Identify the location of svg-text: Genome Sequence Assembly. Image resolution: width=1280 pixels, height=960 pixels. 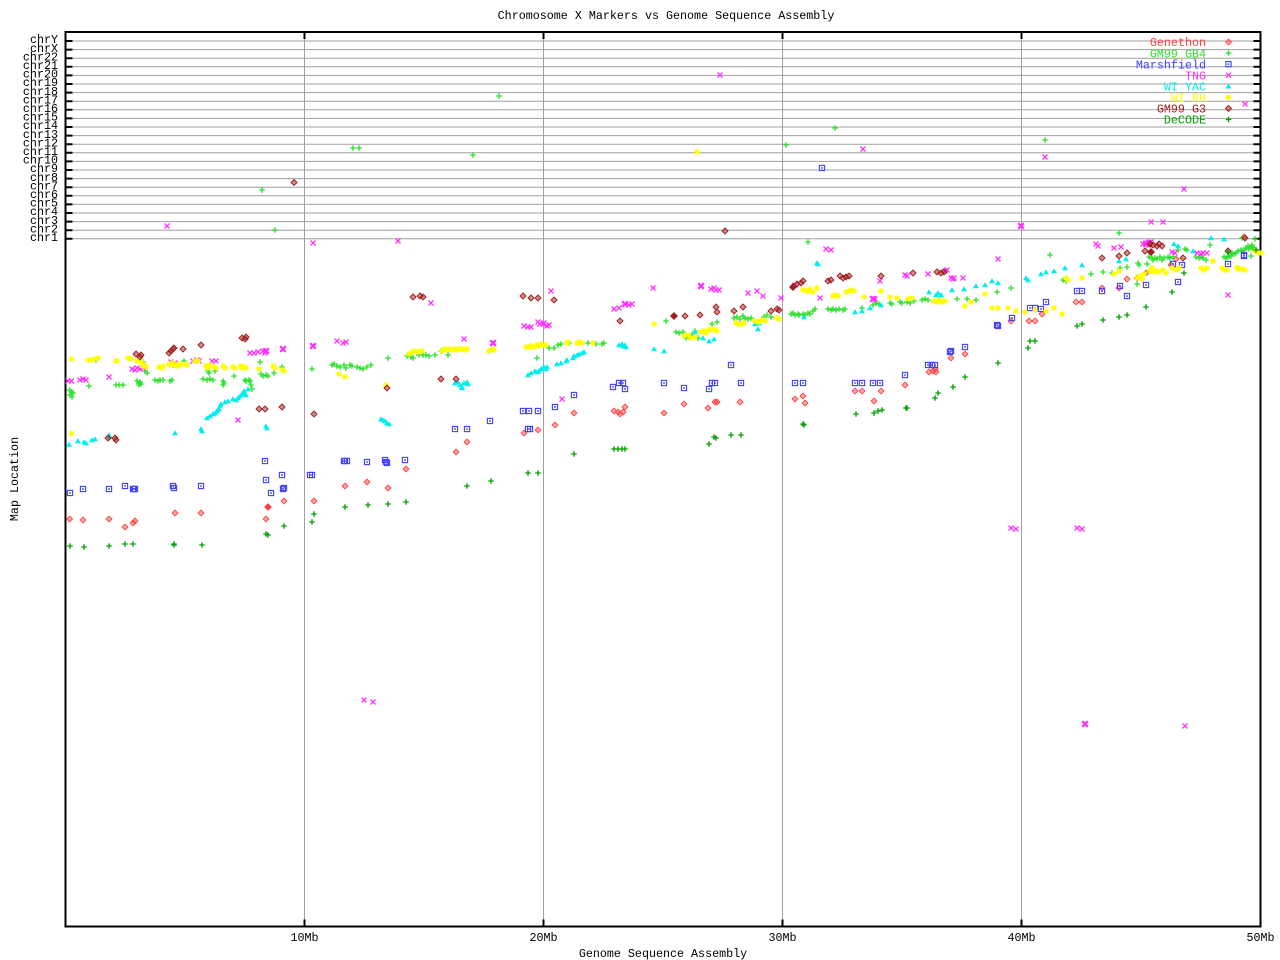
(663, 953).